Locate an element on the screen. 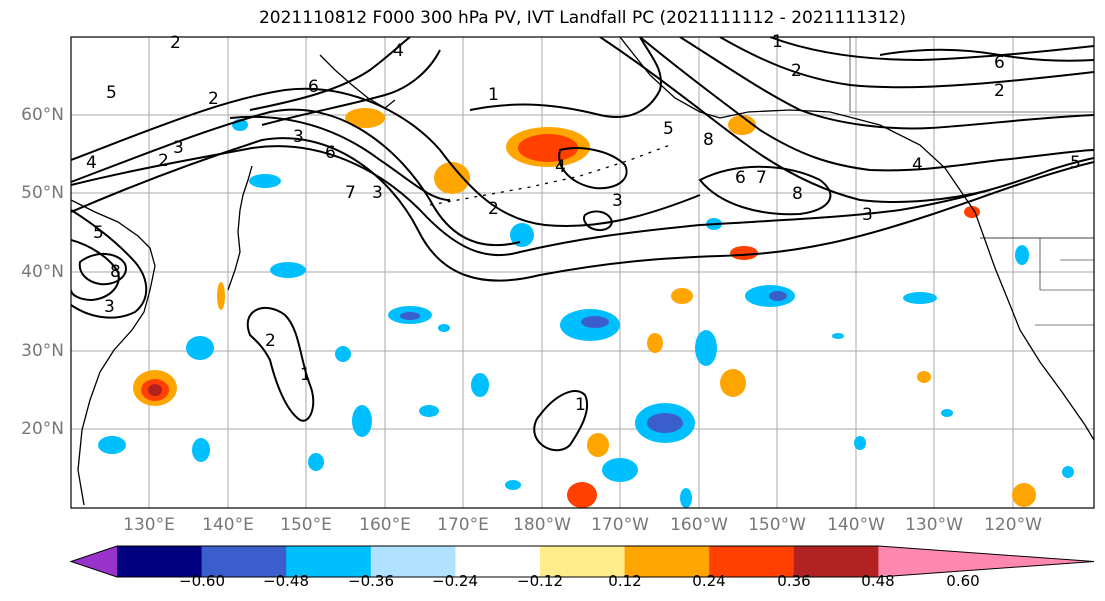  colorbar-extend-high is located at coordinates (986, 561).